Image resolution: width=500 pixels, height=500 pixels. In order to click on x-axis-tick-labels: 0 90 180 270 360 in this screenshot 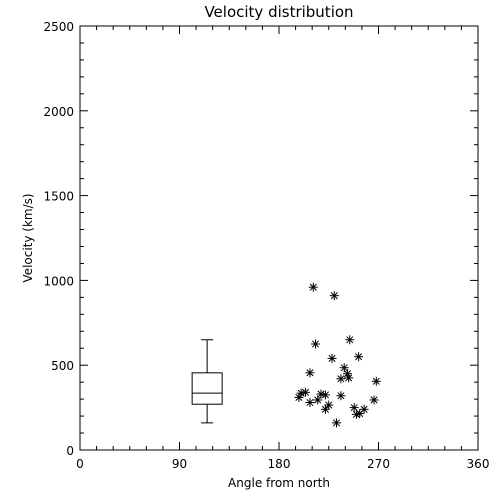, I will do `click(282, 464)`.